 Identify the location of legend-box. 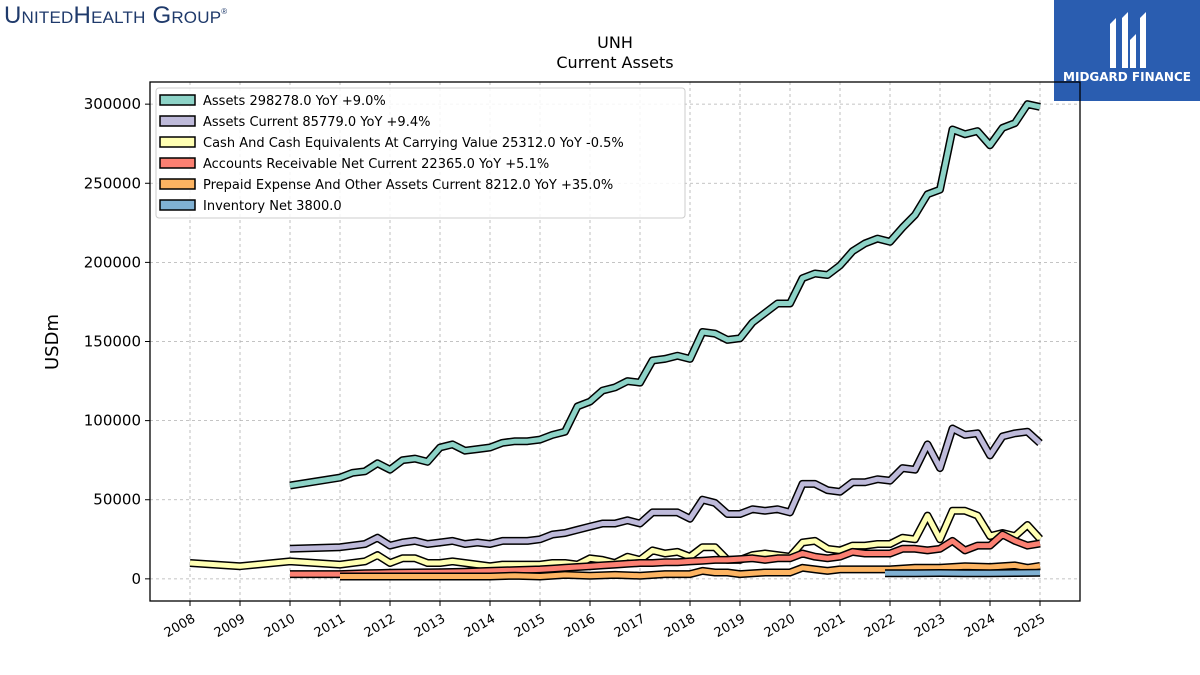
(420, 153).